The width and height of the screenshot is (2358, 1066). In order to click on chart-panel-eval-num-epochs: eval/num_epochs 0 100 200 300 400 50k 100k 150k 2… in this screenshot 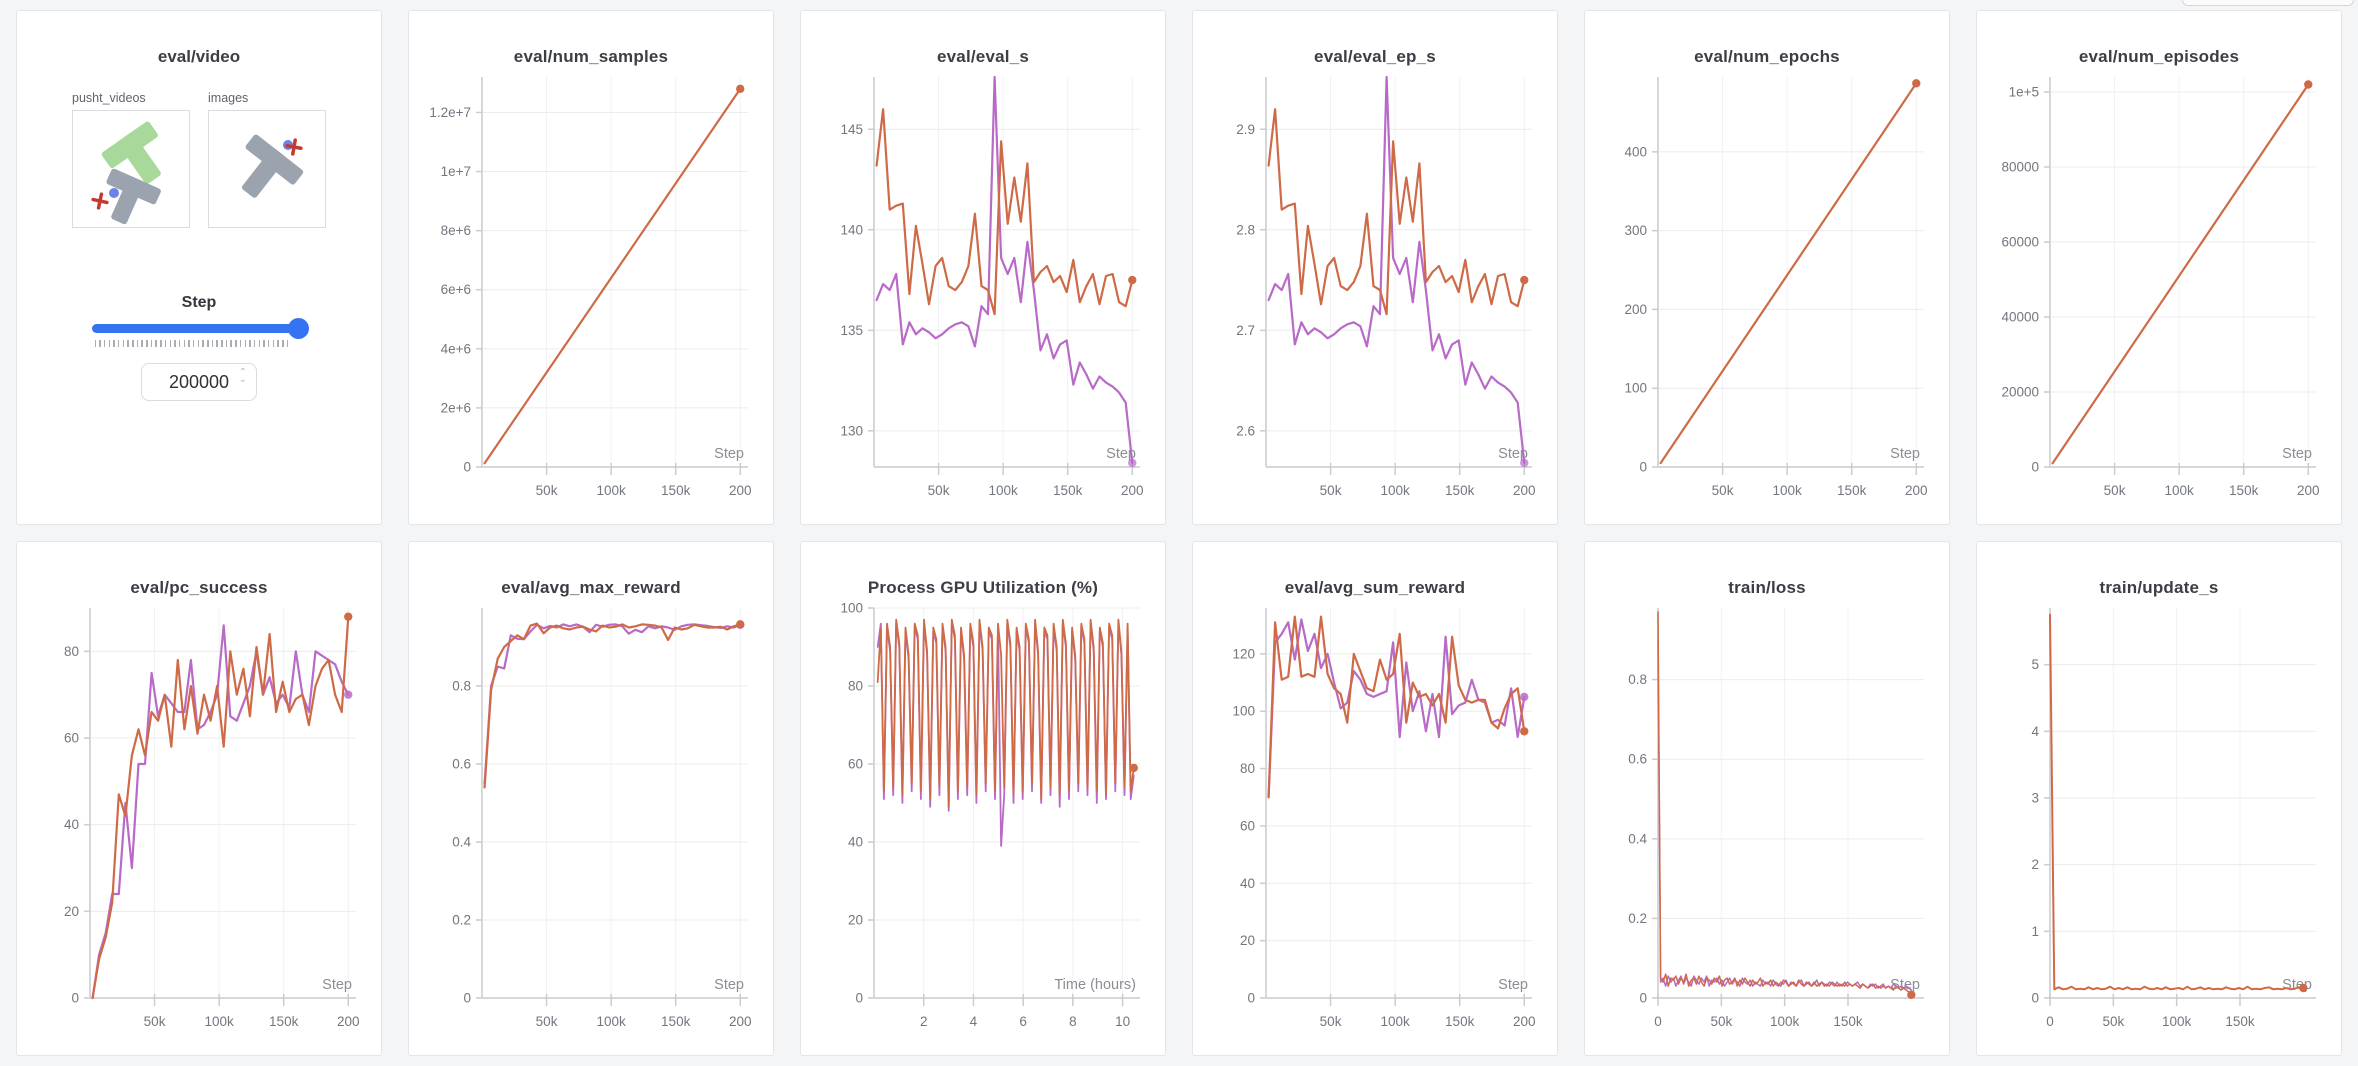, I will do `click(1767, 267)`.